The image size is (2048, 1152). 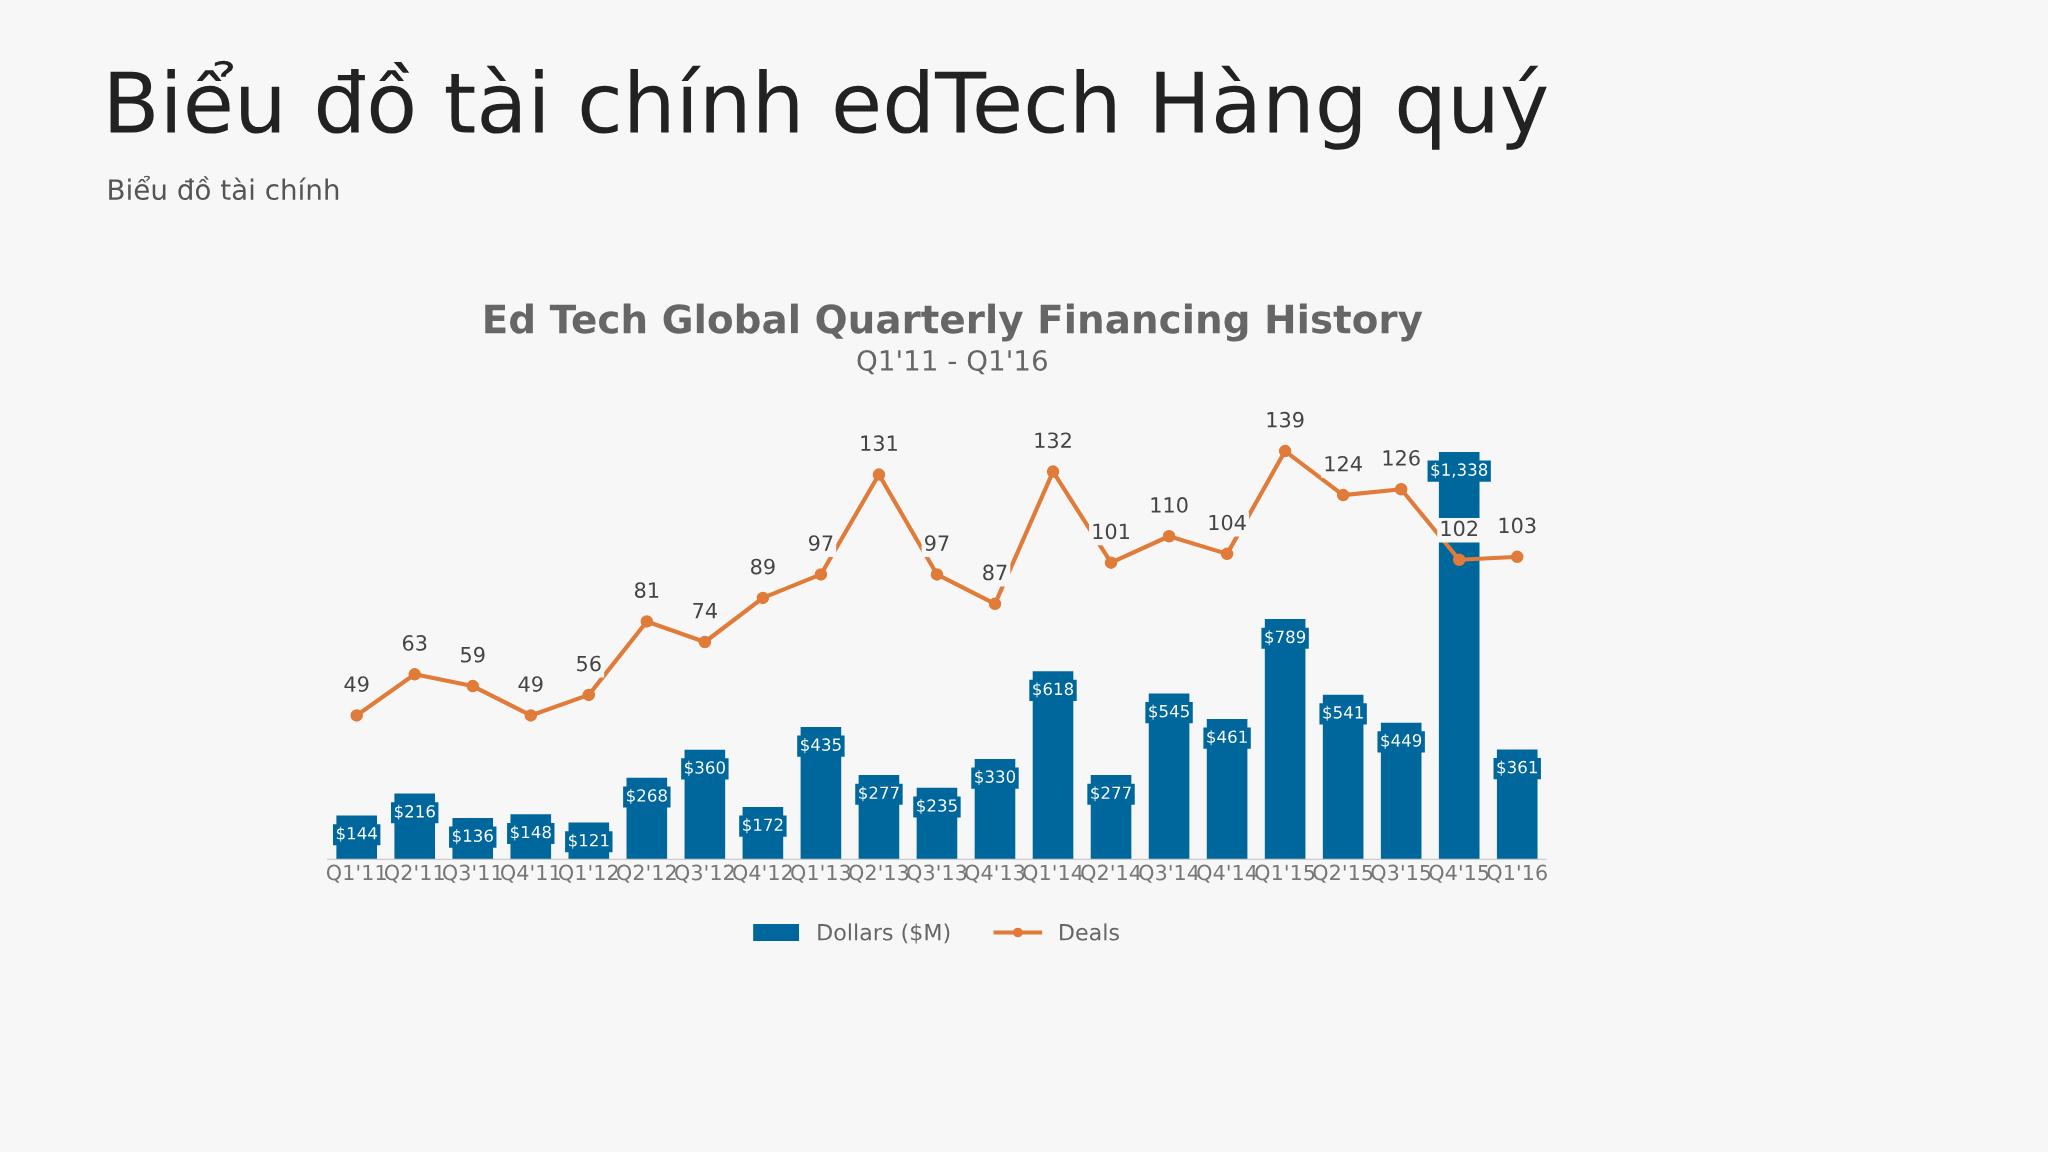 What do you see at coordinates (1401, 873) in the screenshot?
I see `x-tick-label: Q3'15` at bounding box center [1401, 873].